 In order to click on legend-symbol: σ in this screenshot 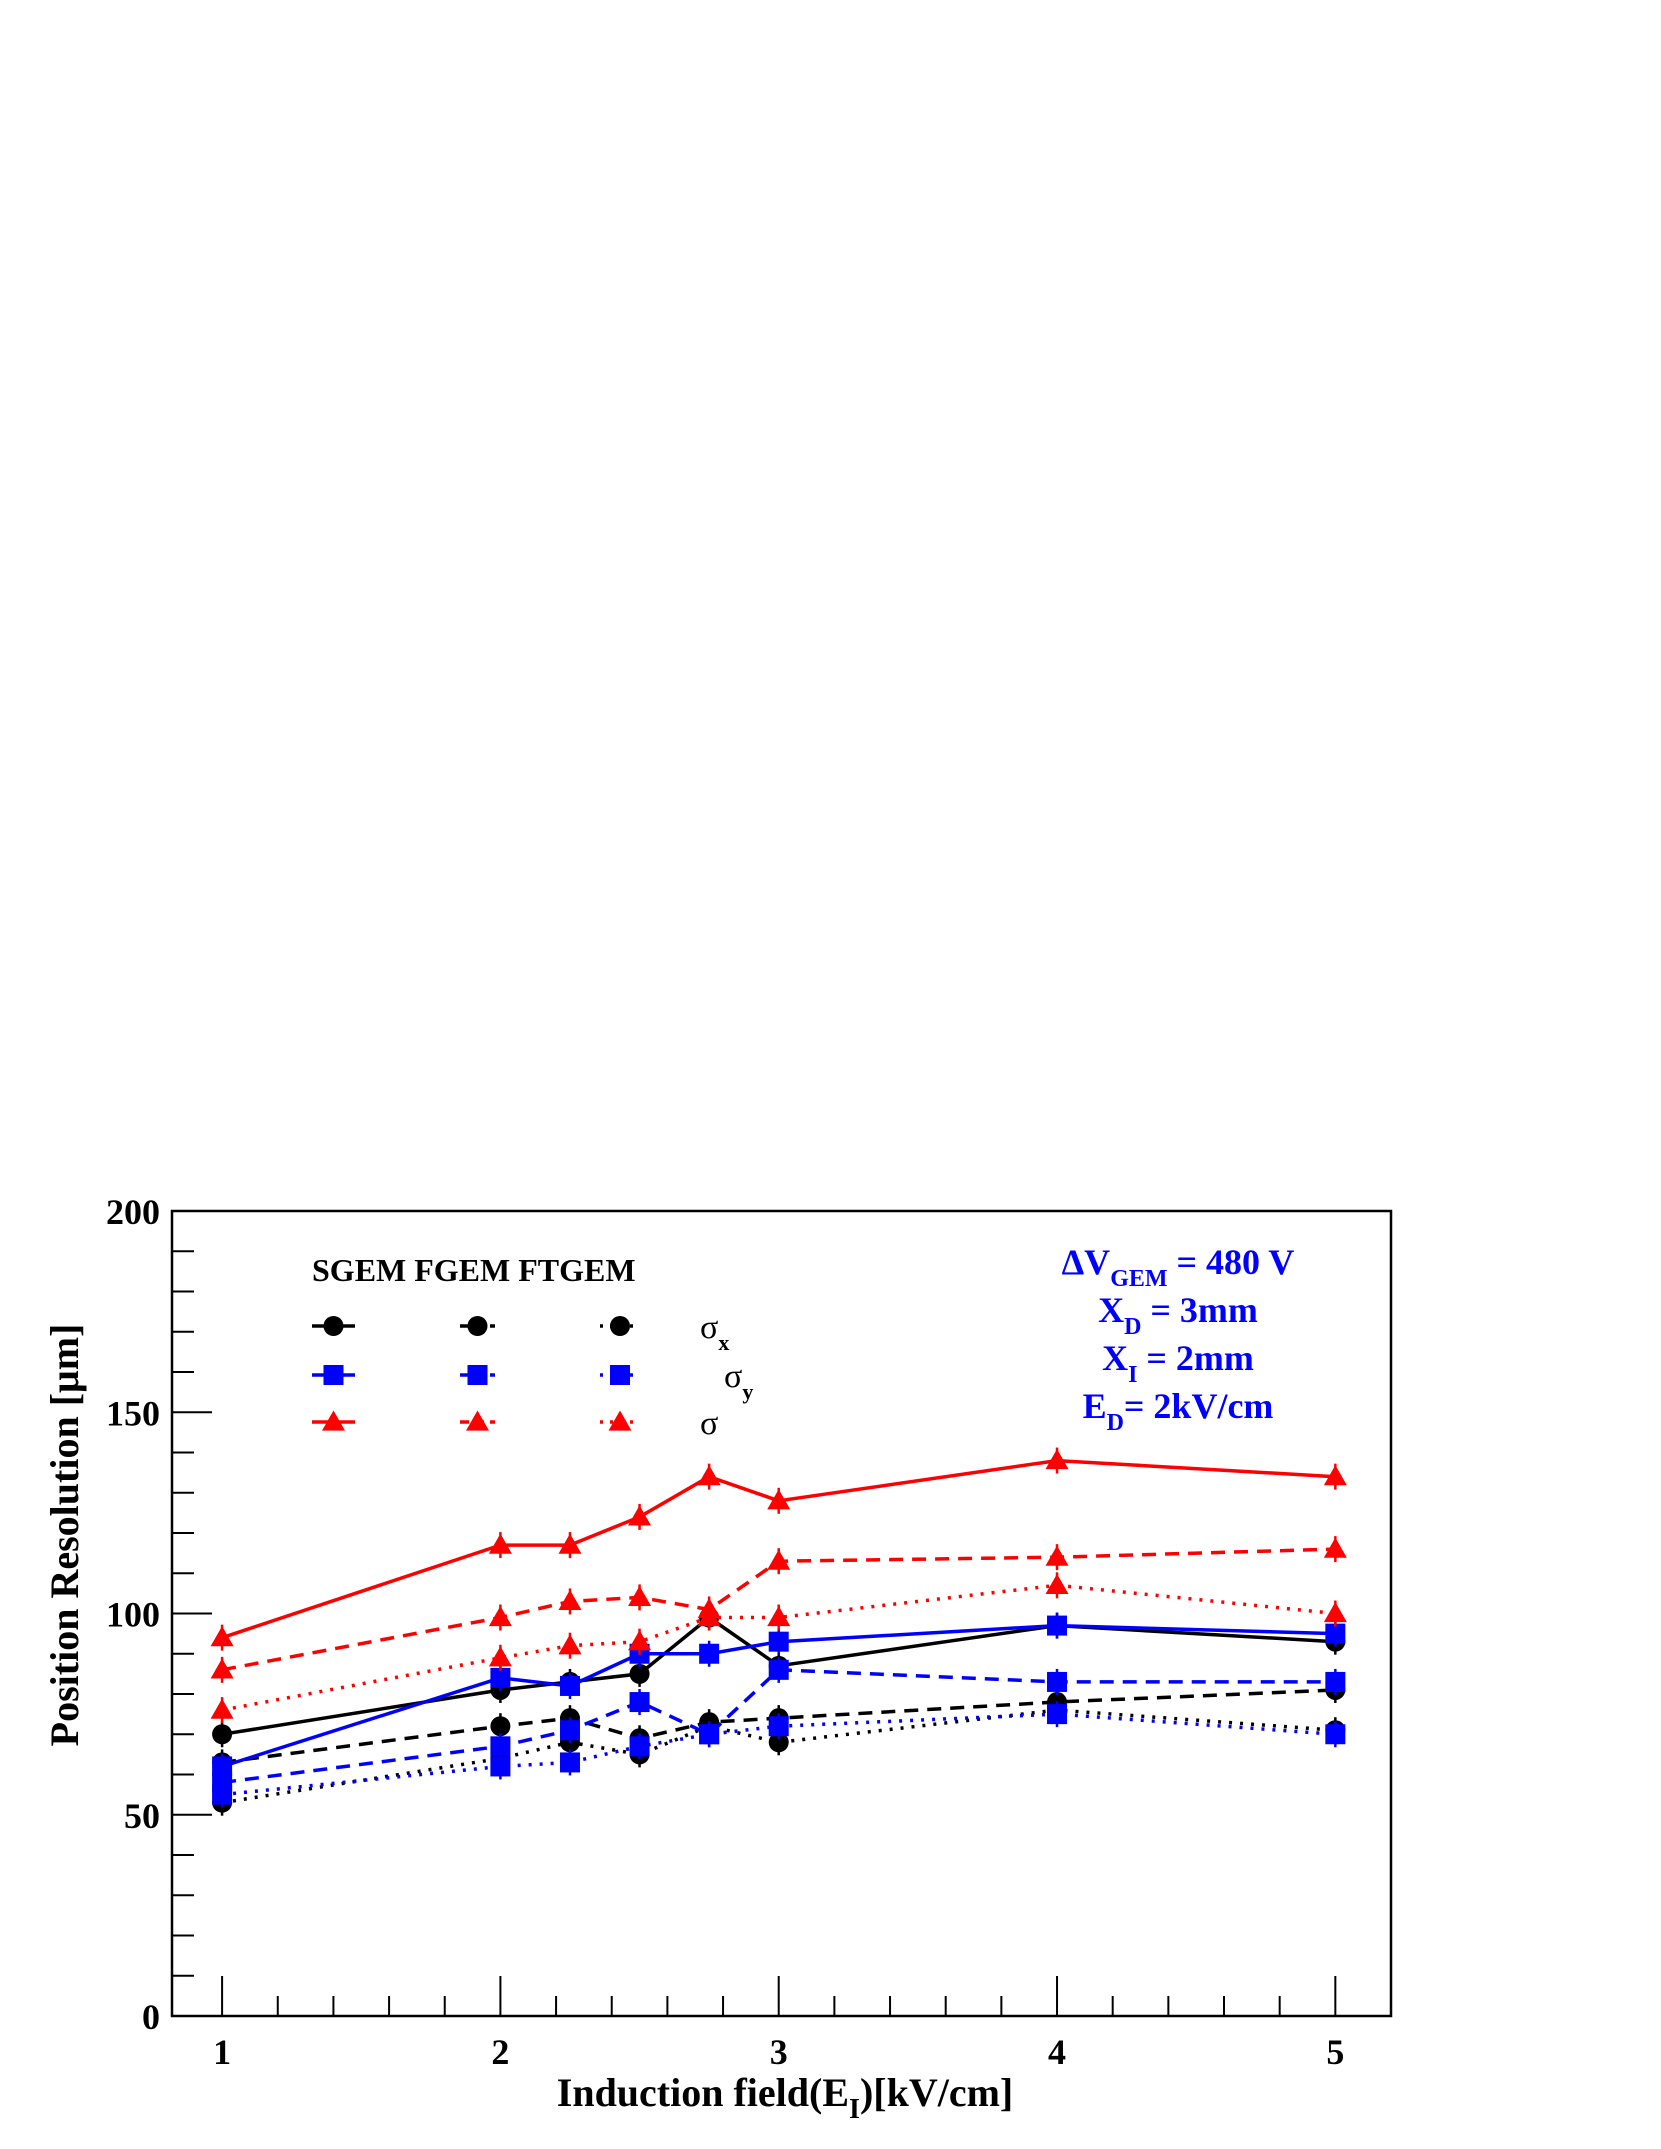, I will do `click(709, 1423)`.